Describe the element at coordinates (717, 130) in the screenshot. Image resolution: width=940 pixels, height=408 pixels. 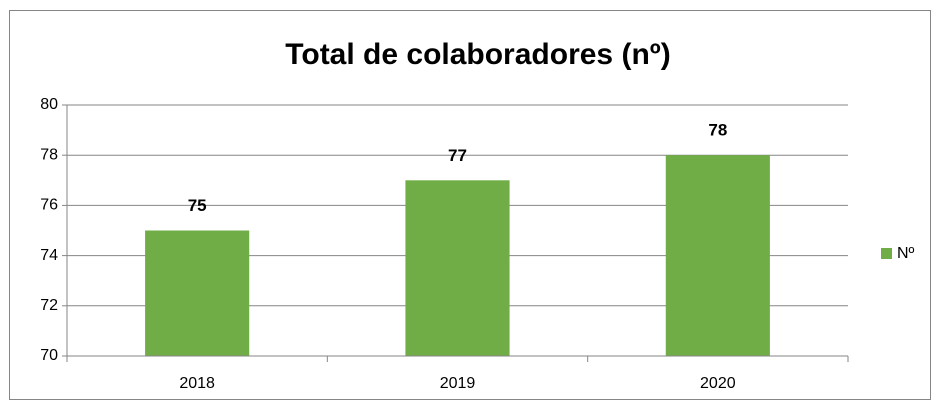
I see `data-label: 78` at that location.